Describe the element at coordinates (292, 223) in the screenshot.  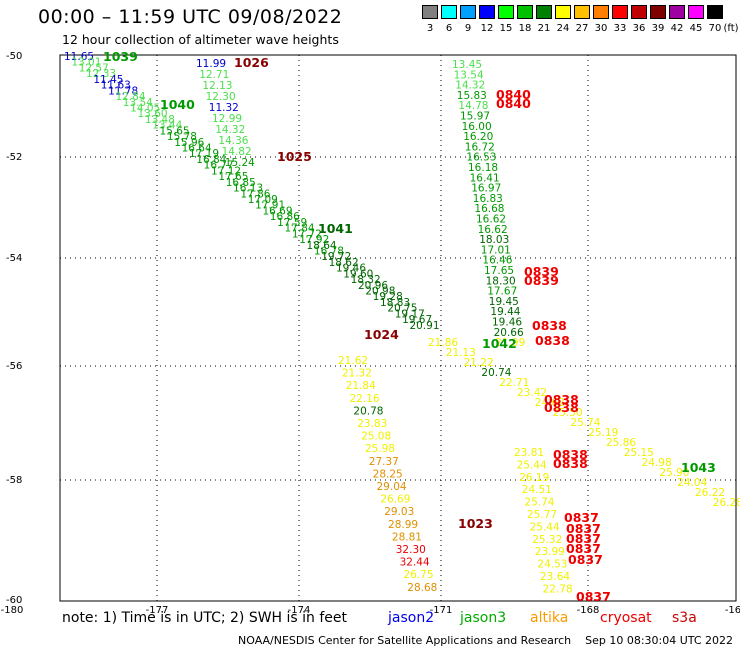
I see `swh-value: 17.59` at that location.